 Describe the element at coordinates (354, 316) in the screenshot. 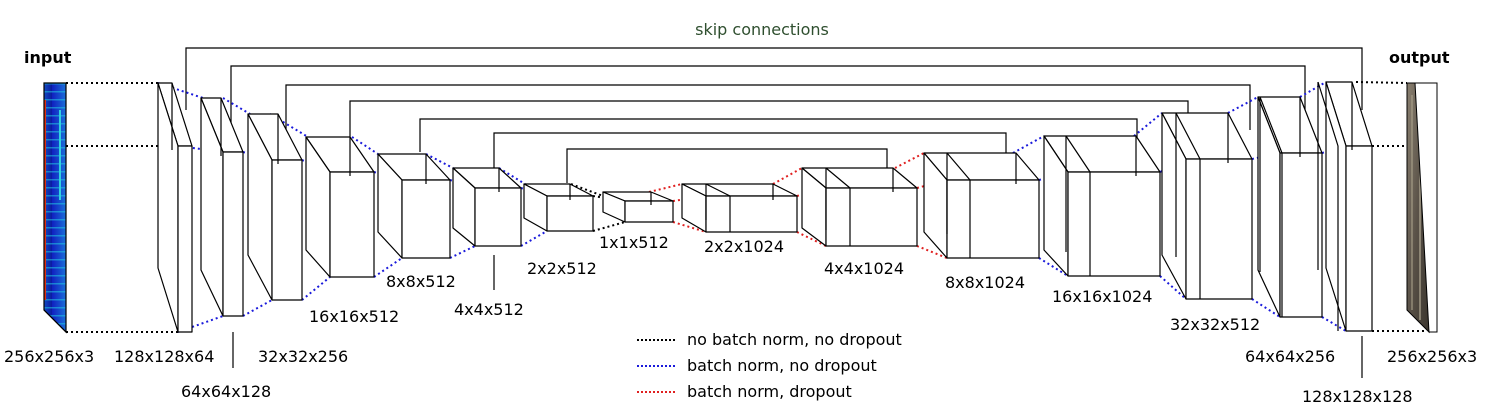

I see `enc-label-4: 16x16x512` at that location.